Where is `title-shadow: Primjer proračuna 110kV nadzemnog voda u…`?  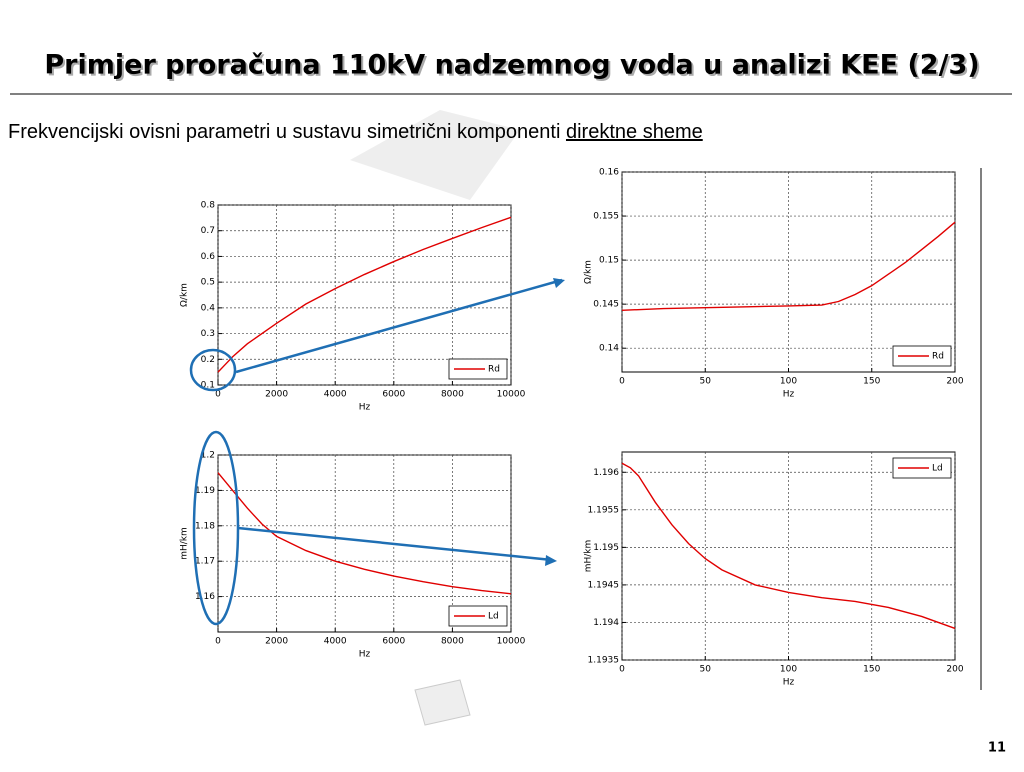
title-shadow: Primjer proračuna 110kV nadzemnog voda u… is located at coordinates (513, 67).